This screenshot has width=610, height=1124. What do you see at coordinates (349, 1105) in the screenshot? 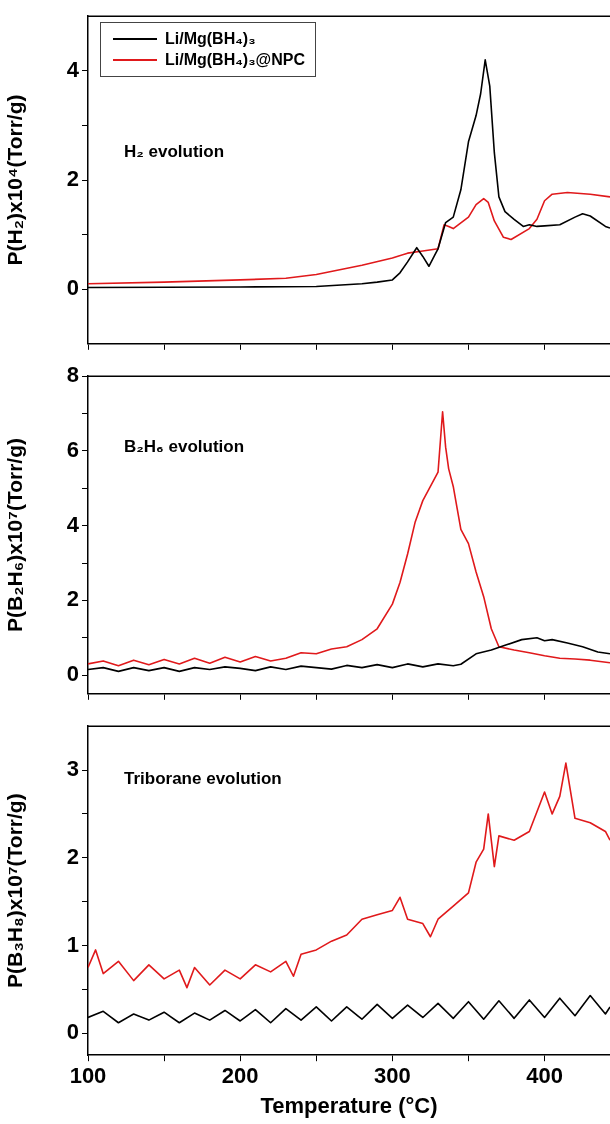
I see `x-axis-title: Temperature (°C)` at bounding box center [349, 1105].